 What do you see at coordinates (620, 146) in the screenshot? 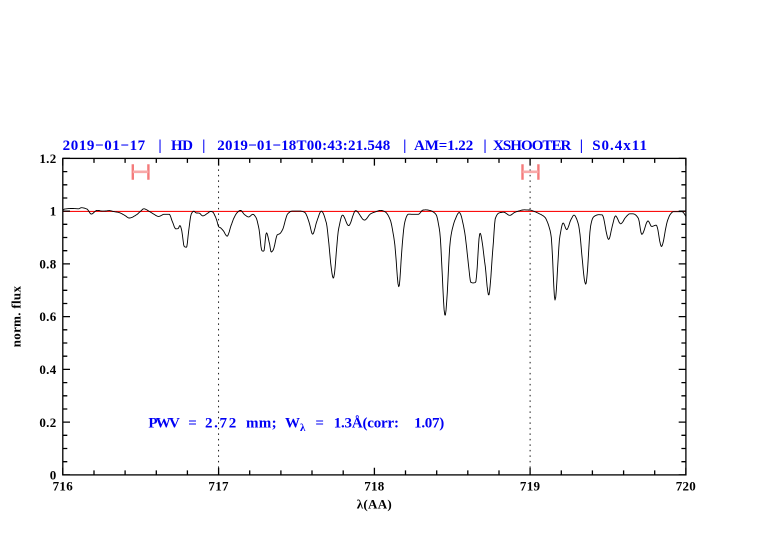
I see `svg-text: S0.4x11` at bounding box center [620, 146].